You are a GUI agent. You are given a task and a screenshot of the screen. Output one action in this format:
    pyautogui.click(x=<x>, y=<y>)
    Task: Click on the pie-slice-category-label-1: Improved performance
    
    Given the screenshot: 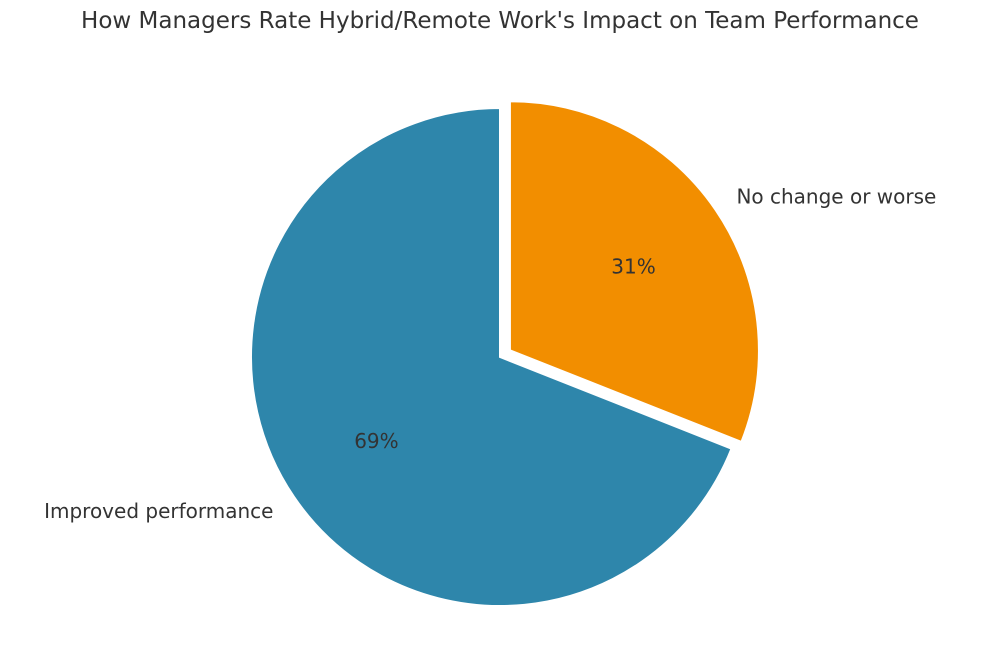 What is the action you would take?
    pyautogui.click(x=158, y=511)
    